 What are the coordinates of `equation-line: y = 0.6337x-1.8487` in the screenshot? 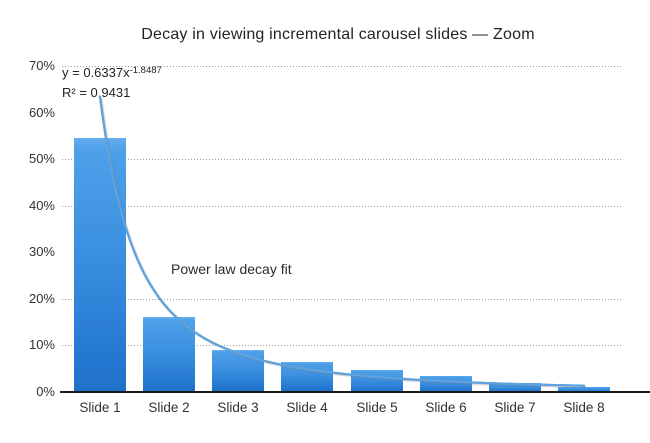 It's located at (112, 72).